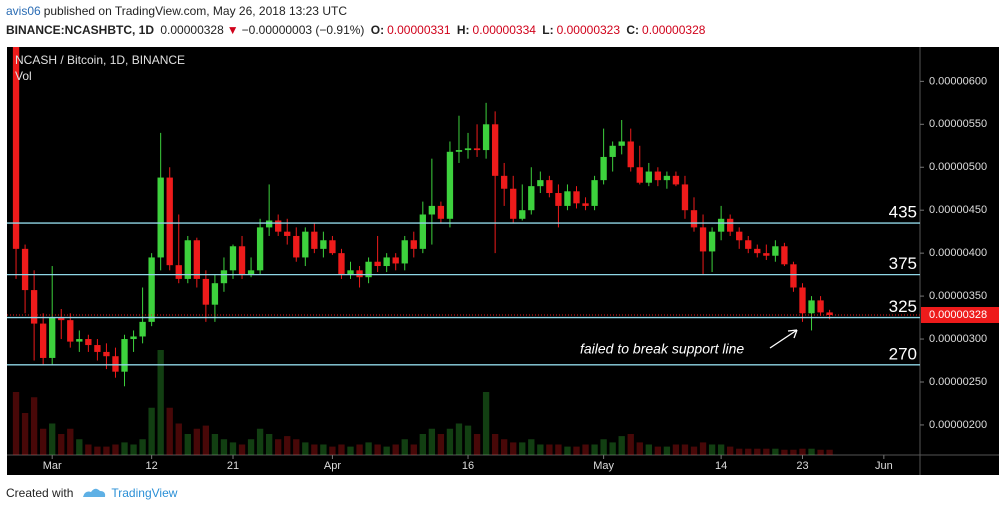 This screenshot has width=999, height=511. Describe the element at coordinates (332, 466) in the screenshot. I see `x-tick-label: Apr` at that location.